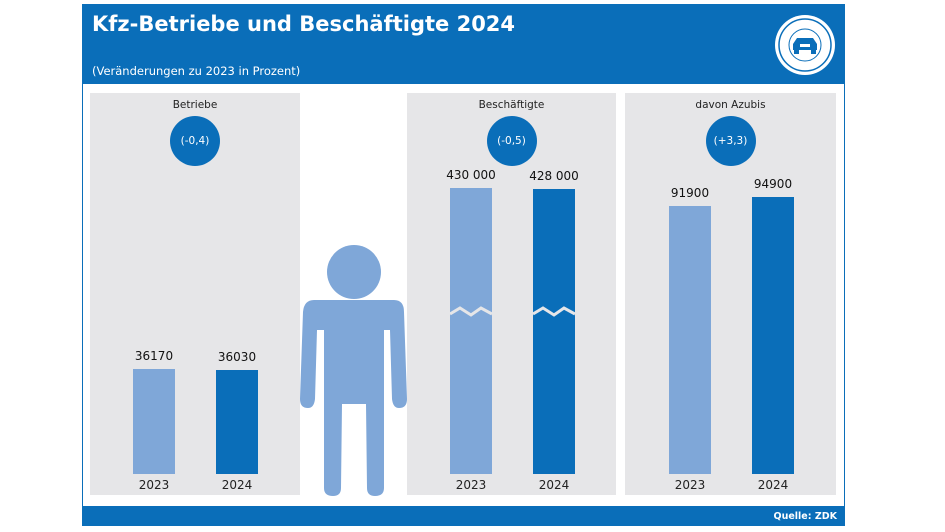 The height and width of the screenshot is (532, 945). Describe the element at coordinates (805, 45) in the screenshot. I see `kfz-gewerbe-logo` at that location.